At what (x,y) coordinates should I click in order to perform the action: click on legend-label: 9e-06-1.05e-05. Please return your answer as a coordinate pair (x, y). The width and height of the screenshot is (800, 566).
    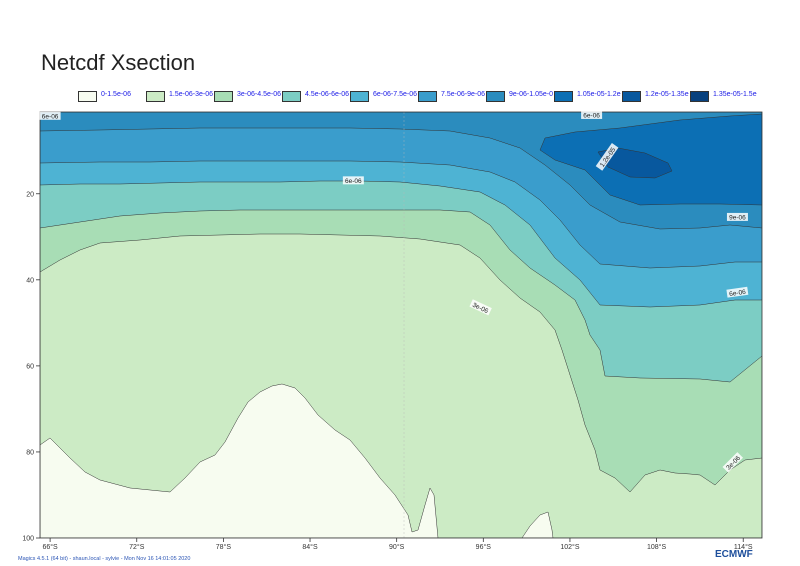
    Looking at the image, I should click on (531, 94).